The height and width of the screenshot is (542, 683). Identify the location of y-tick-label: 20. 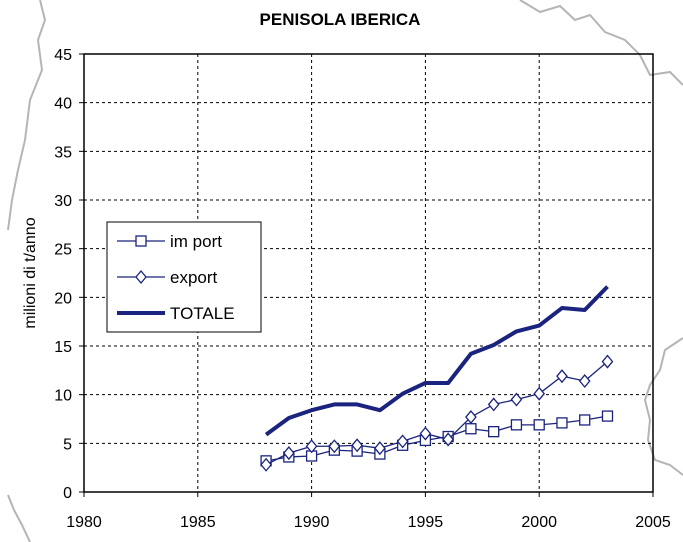
(63, 298).